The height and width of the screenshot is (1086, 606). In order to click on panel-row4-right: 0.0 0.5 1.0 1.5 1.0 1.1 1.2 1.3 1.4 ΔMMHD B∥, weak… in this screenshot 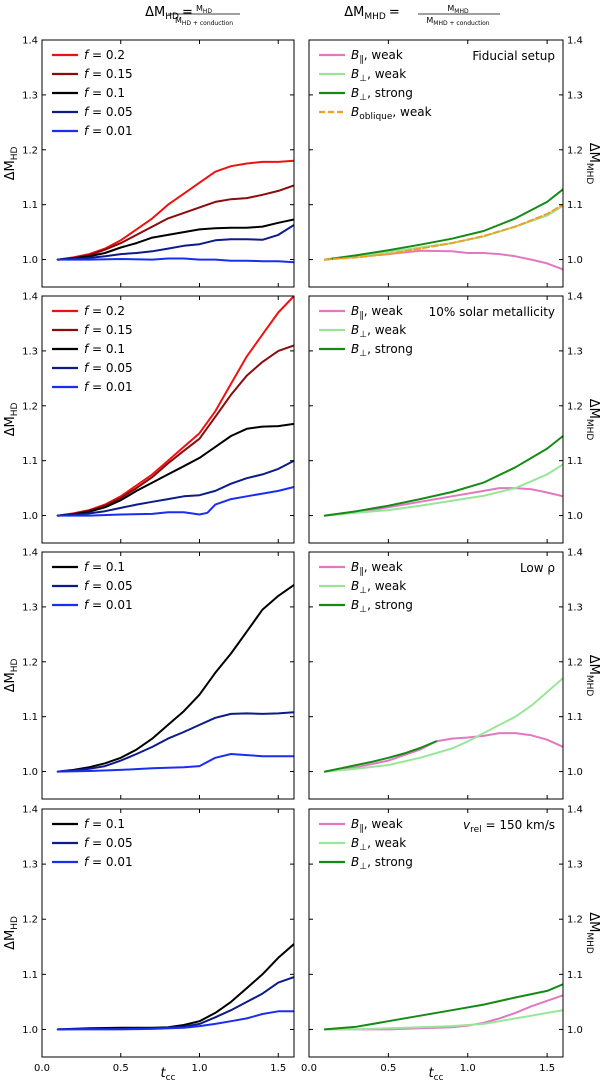, I will do `click(451, 940)`.